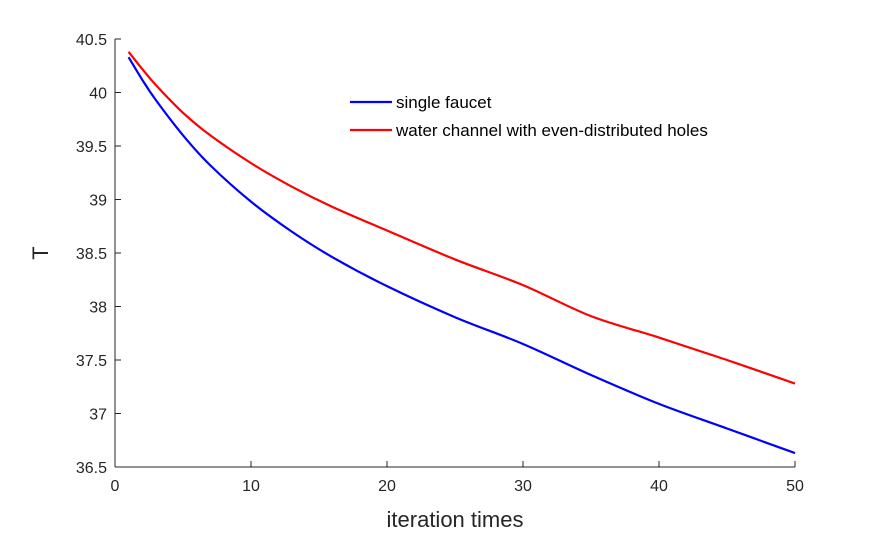 This screenshot has width=879, height=535. What do you see at coordinates (659, 486) in the screenshot?
I see `x-tick-label: 40` at bounding box center [659, 486].